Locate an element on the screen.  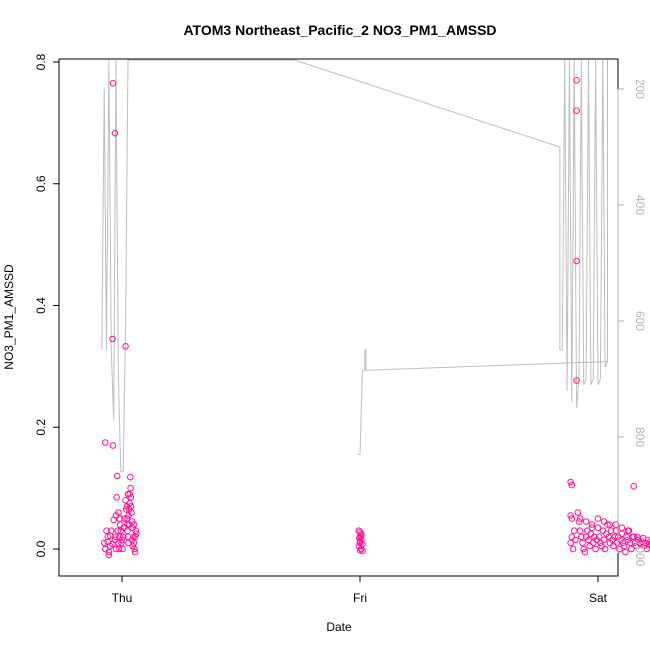
y-tick-label: 0.8 is located at coordinates (41, 61).